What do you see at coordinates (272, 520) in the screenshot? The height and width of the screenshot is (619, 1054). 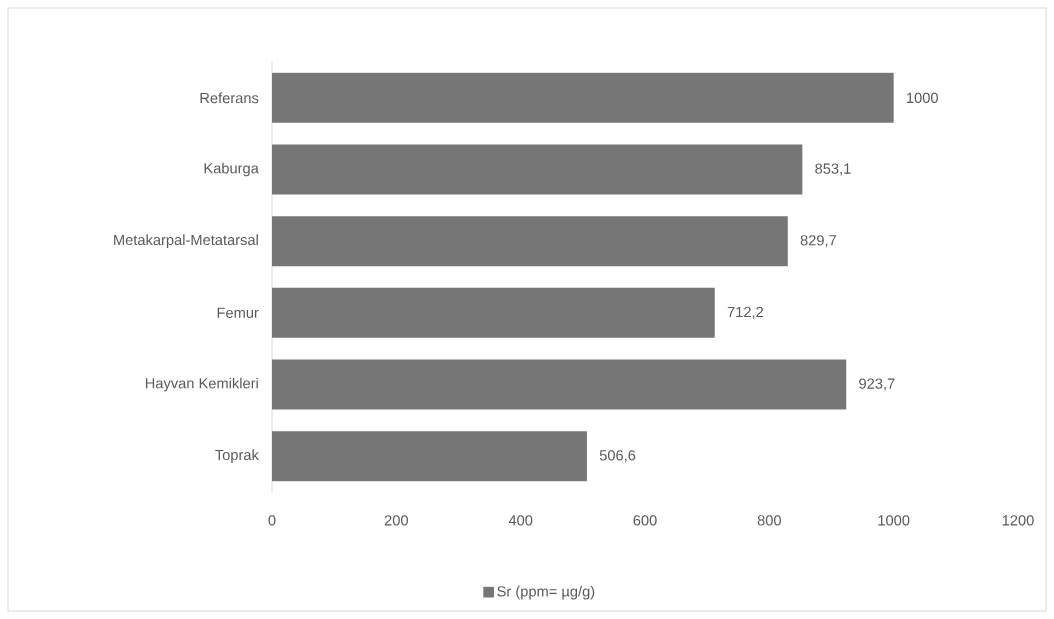 I see `x-tick-label: 0` at bounding box center [272, 520].